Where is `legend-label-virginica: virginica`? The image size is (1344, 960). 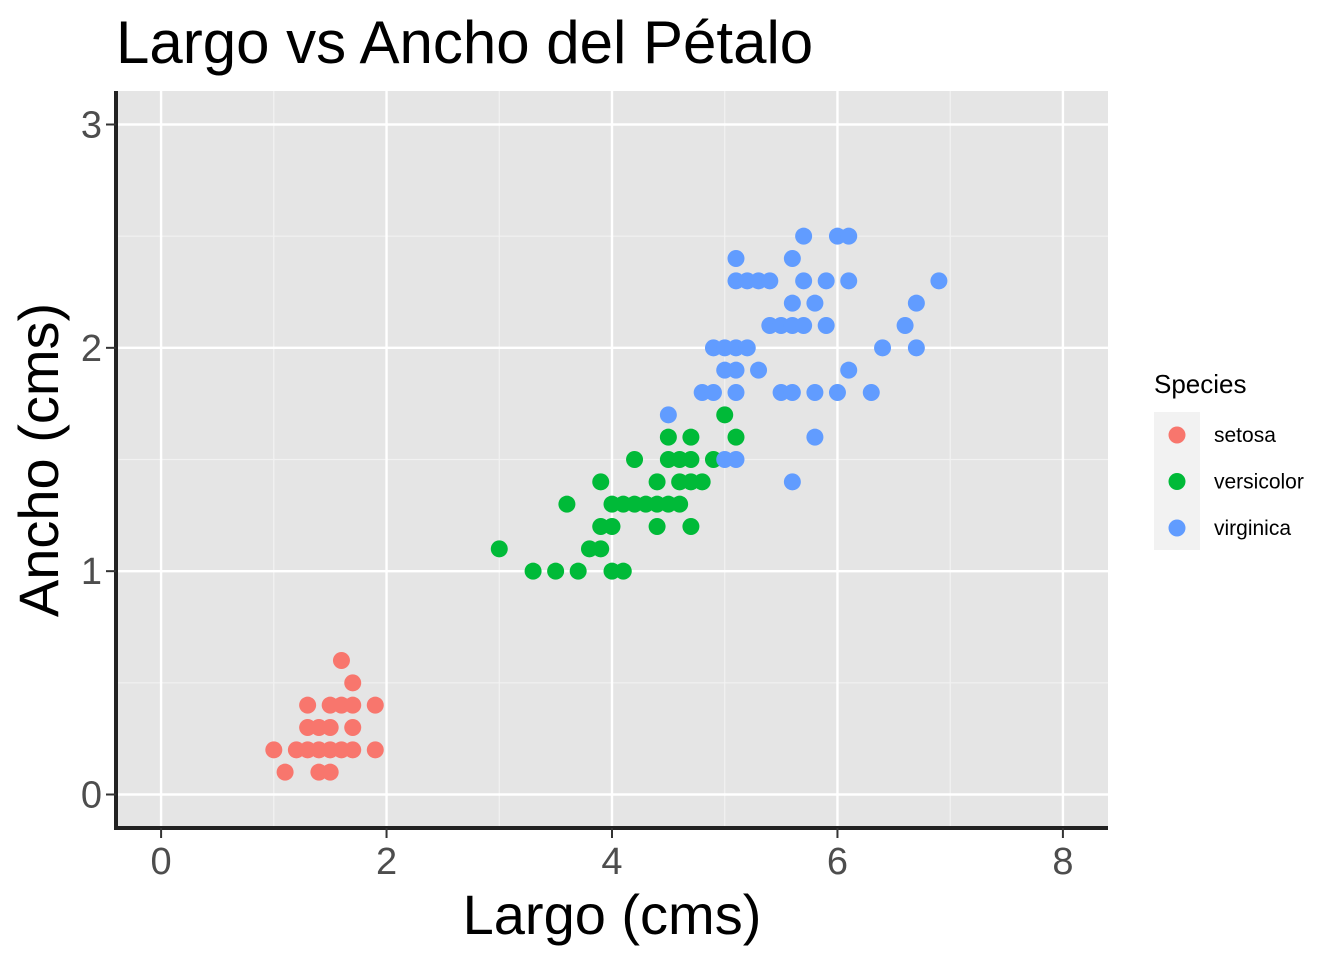
legend-label-virginica: virginica is located at coordinates (1252, 528).